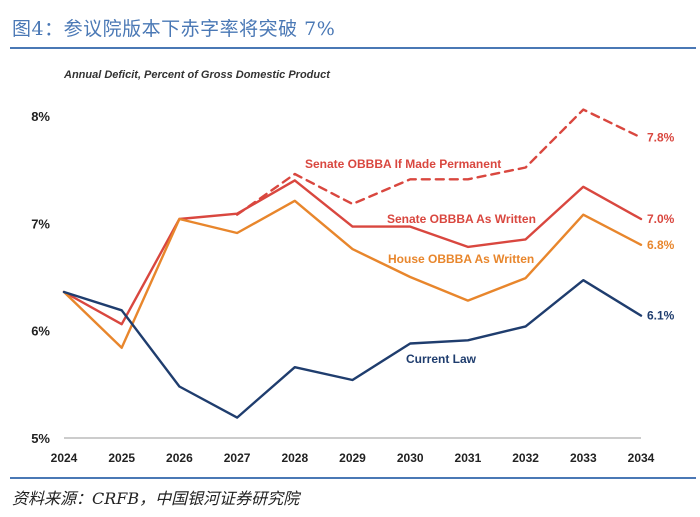 The width and height of the screenshot is (700, 517). Describe the element at coordinates (441, 359) in the screenshot. I see `series-name-current-law: Current Law` at that location.